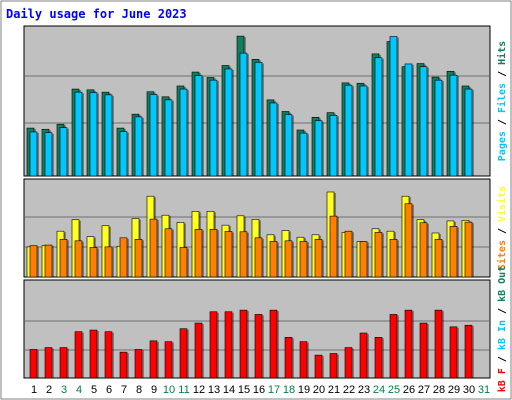 The height and width of the screenshot is (400, 512). Describe the element at coordinates (244, 390) in the screenshot. I see `day-label-15: 15` at that location.